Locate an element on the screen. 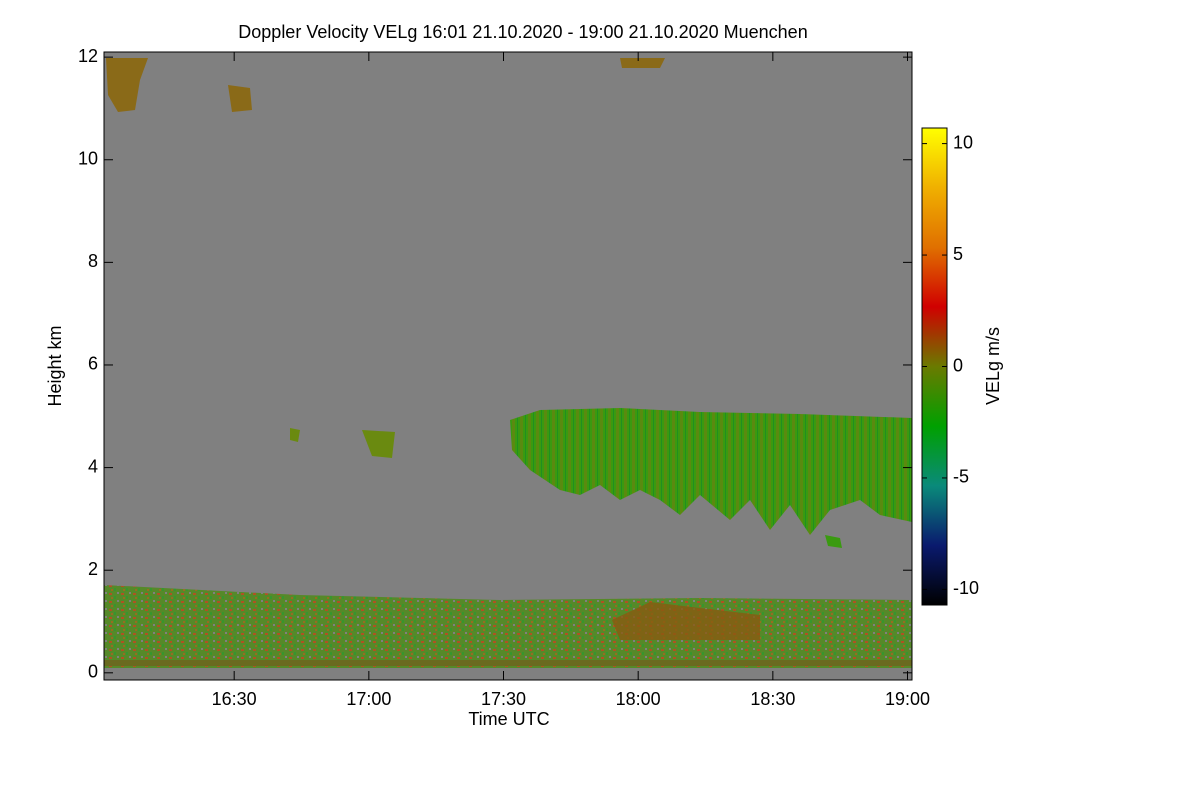 The height and width of the screenshot is (800, 1200). x-axis-label: Time UTC is located at coordinates (508, 719).